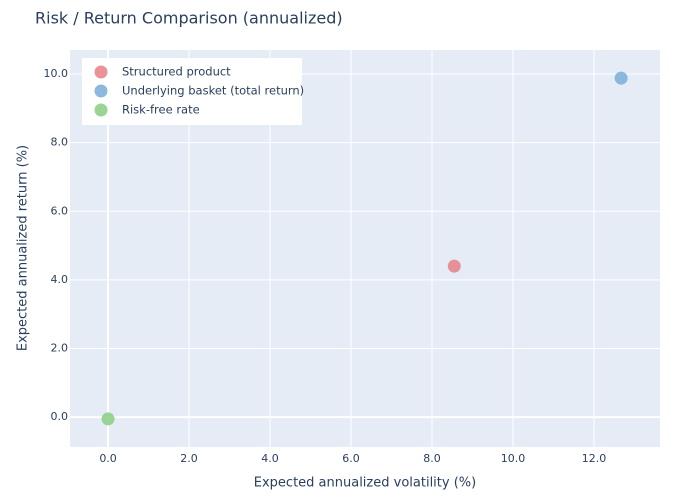  What do you see at coordinates (189, 18) in the screenshot?
I see `chart-title: Risk / Return Comparison (annualized)` at bounding box center [189, 18].